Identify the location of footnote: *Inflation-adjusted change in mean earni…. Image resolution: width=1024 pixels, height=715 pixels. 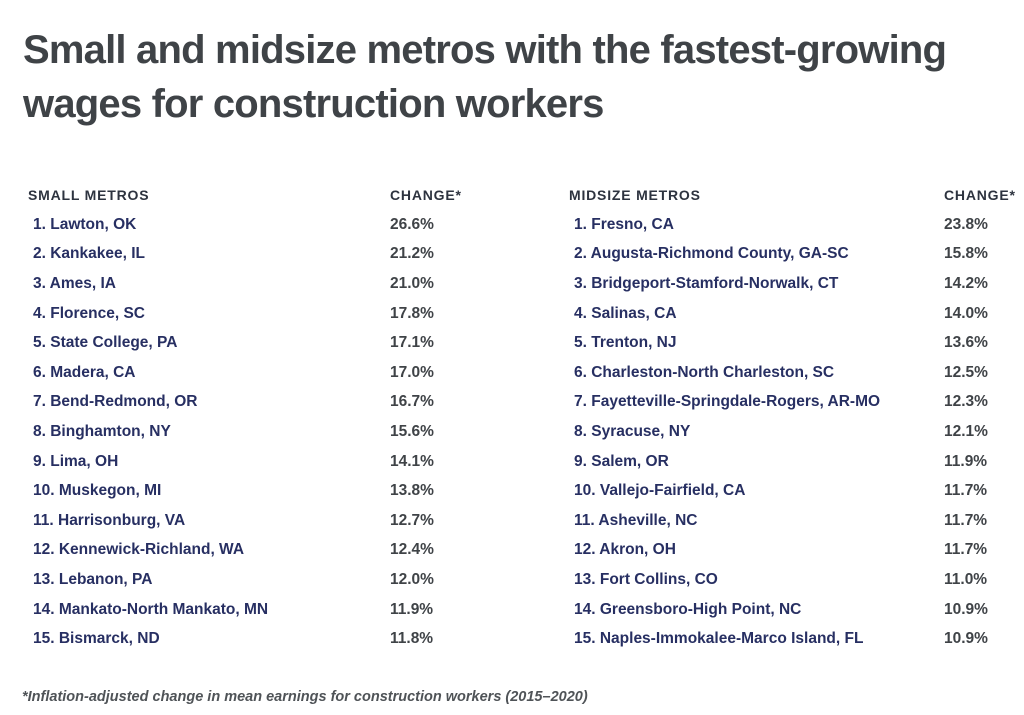
(305, 696).